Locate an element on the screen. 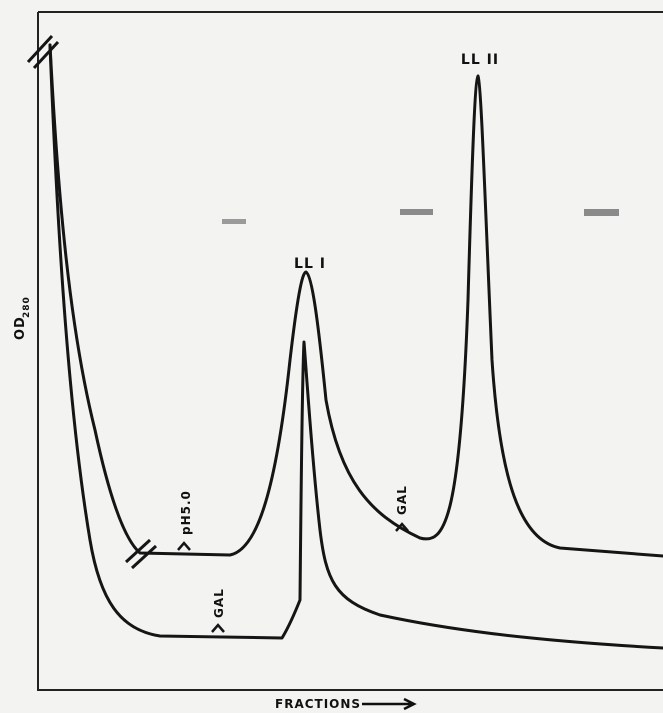 The width and height of the screenshot is (663, 713). y-label-sub: 280 is located at coordinates (27, 307).